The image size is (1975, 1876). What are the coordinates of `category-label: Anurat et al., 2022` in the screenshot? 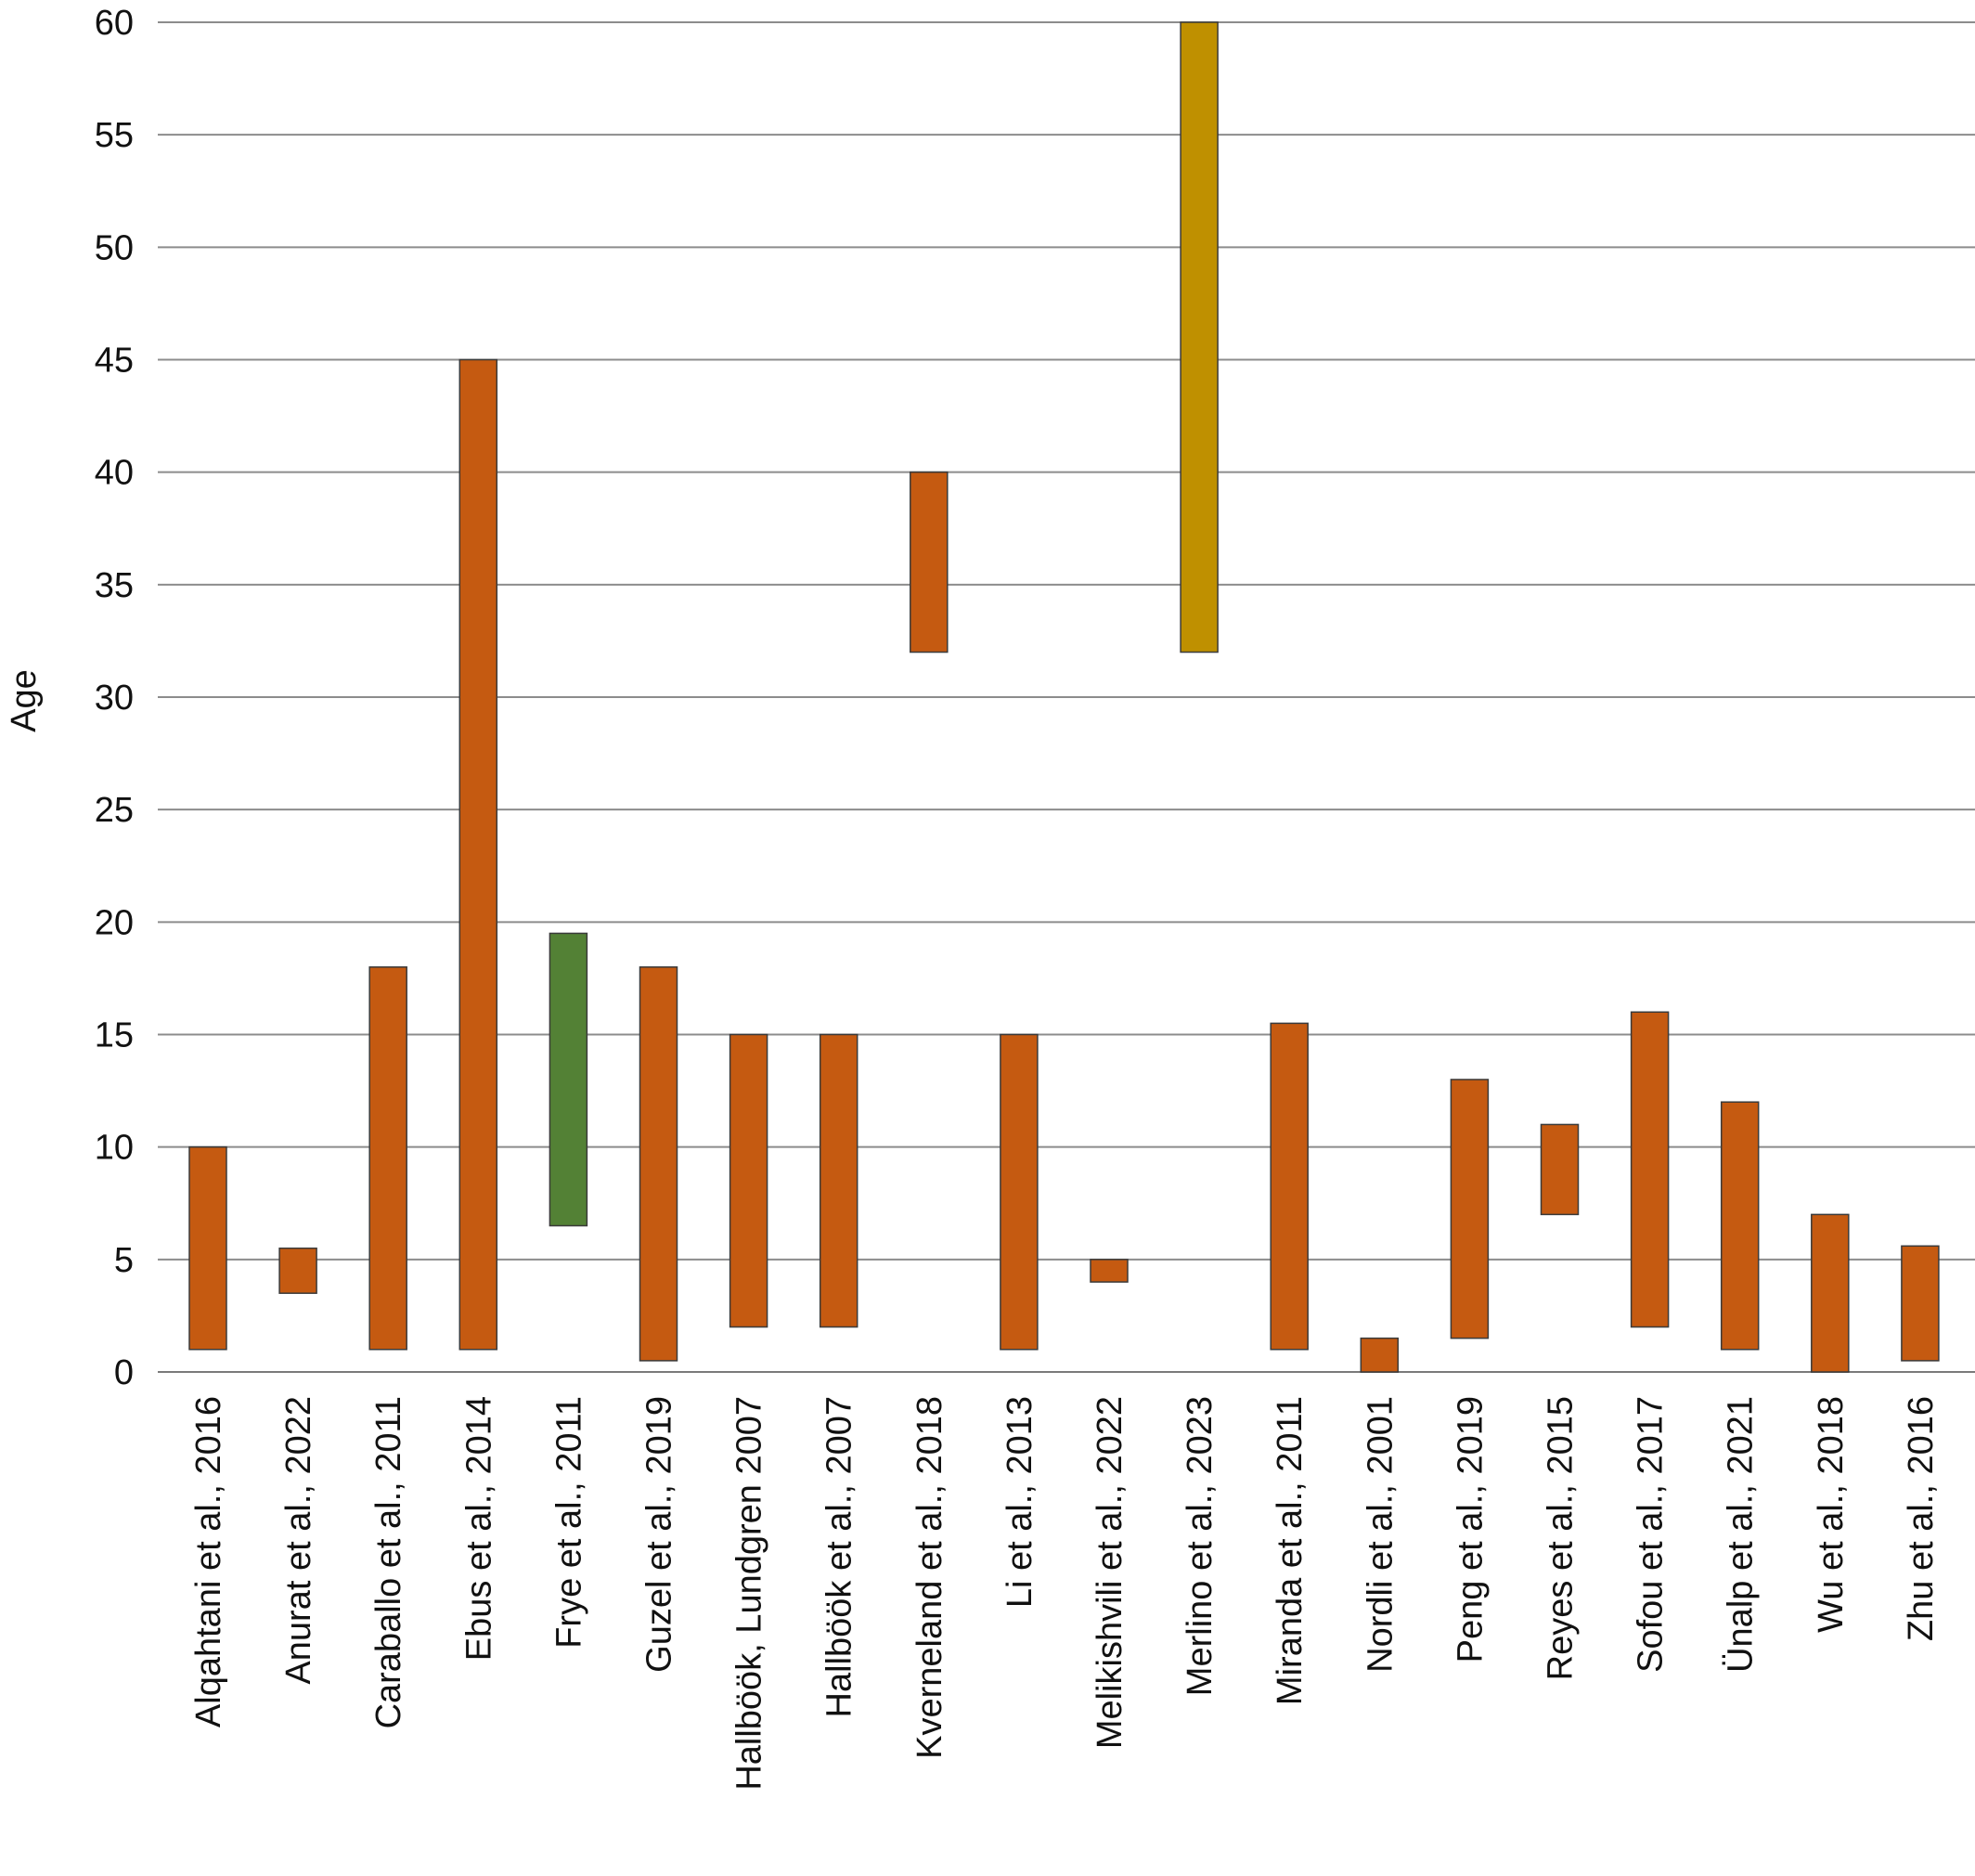 It's located at (298, 1540).